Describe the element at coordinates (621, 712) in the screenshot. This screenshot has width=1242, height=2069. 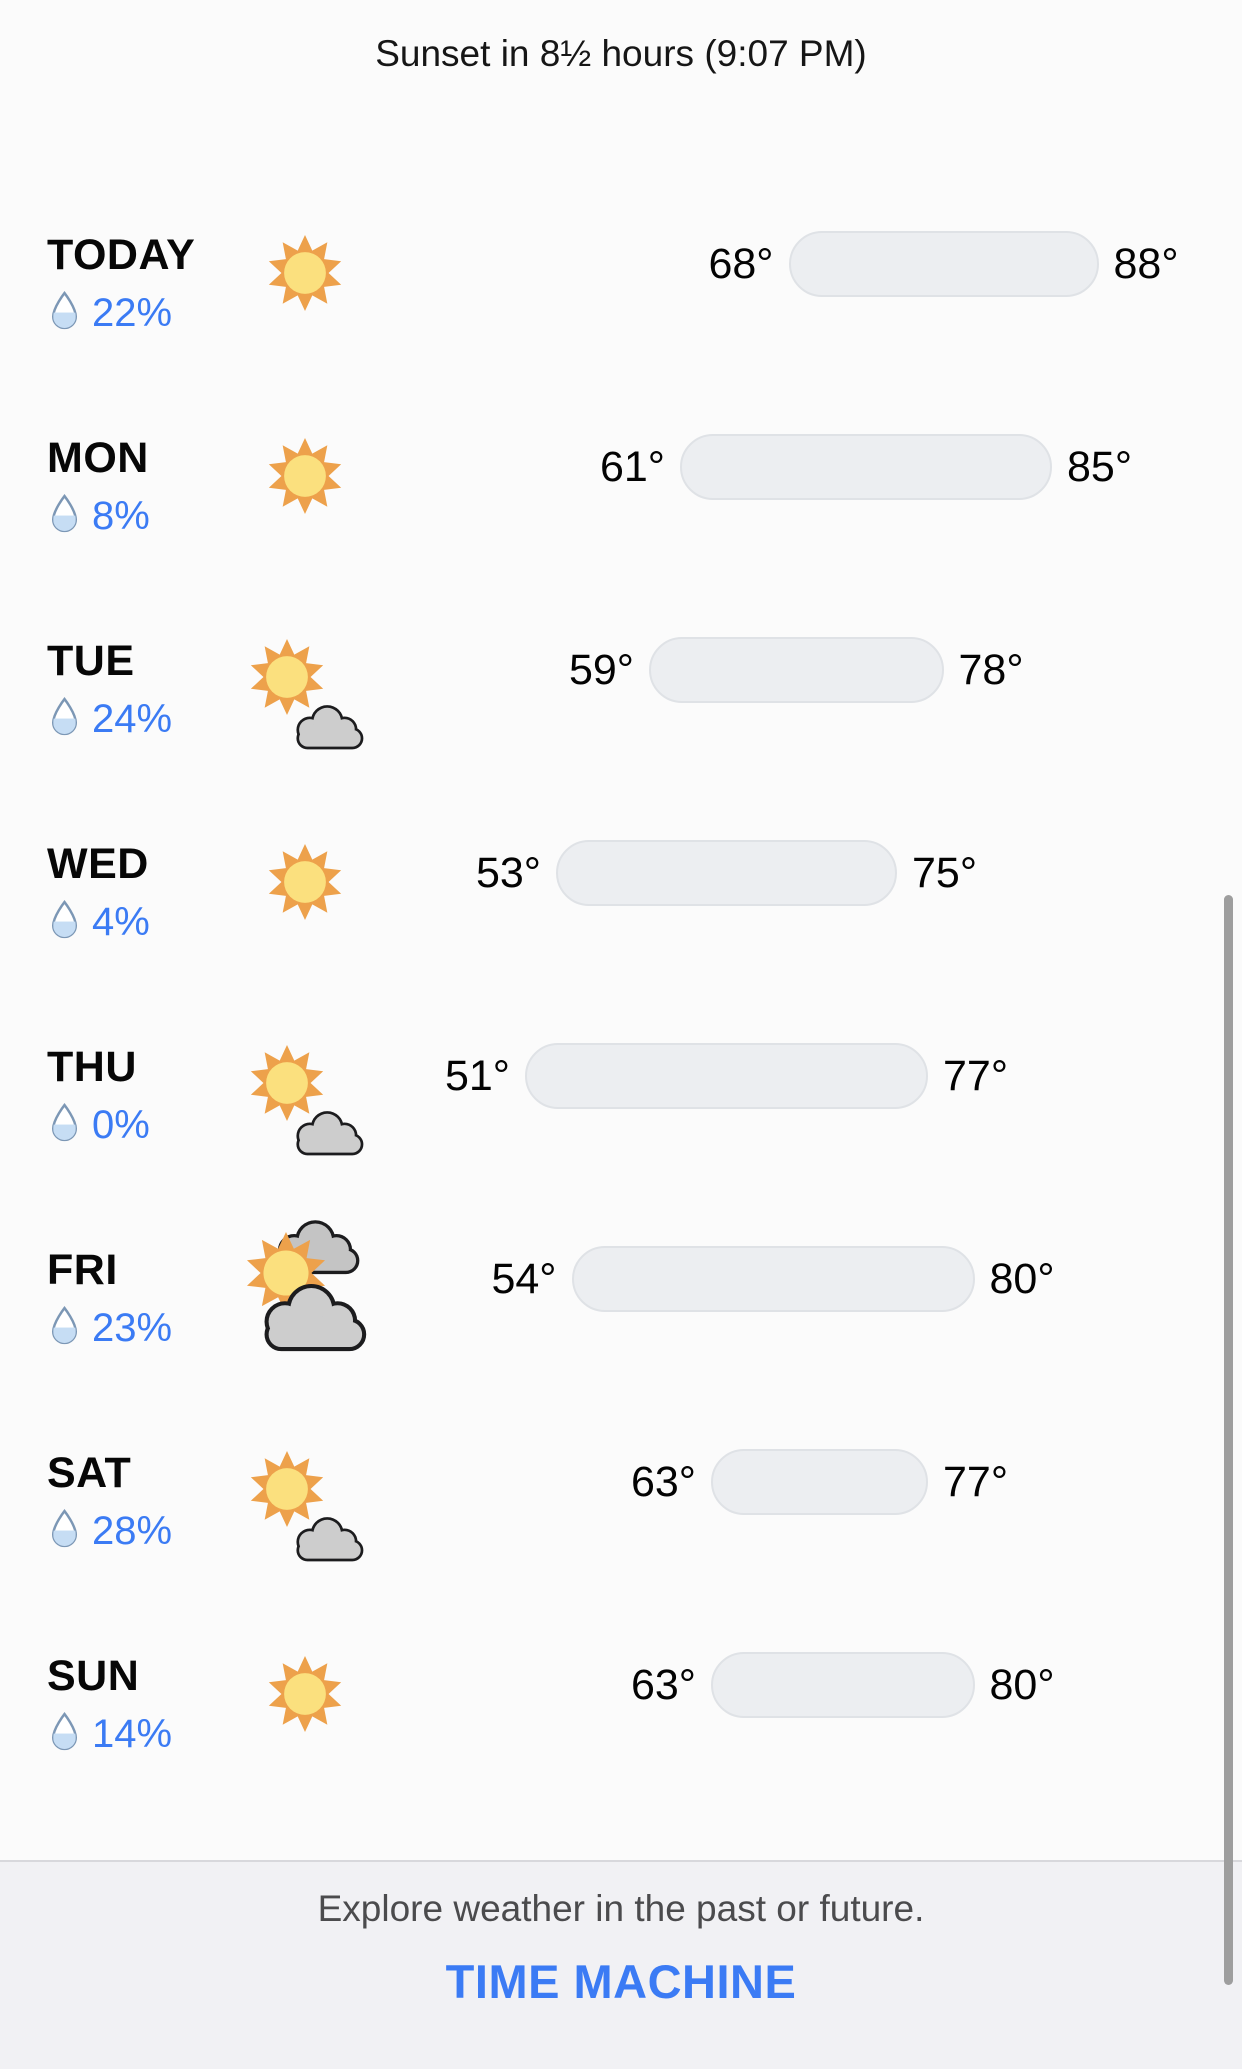
I see `forecast-row: TUE 24% 59° 78°` at that location.